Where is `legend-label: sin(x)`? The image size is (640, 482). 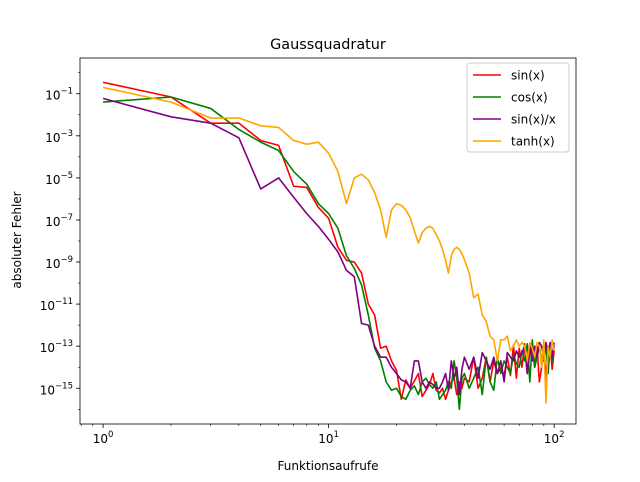 legend-label: sin(x) is located at coordinates (528, 76).